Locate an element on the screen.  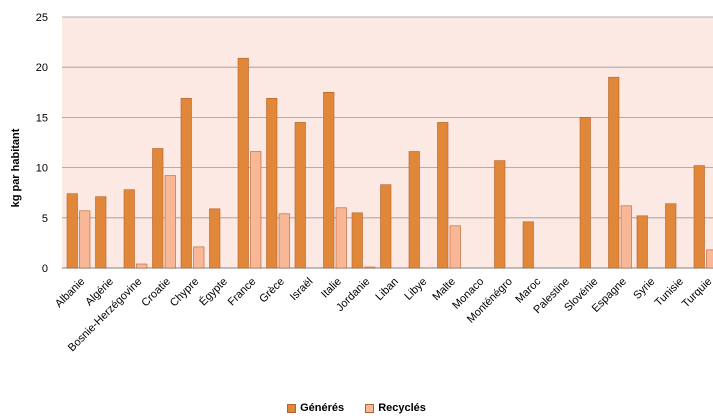
x-tick-label: Libye is located at coordinates (415, 289).